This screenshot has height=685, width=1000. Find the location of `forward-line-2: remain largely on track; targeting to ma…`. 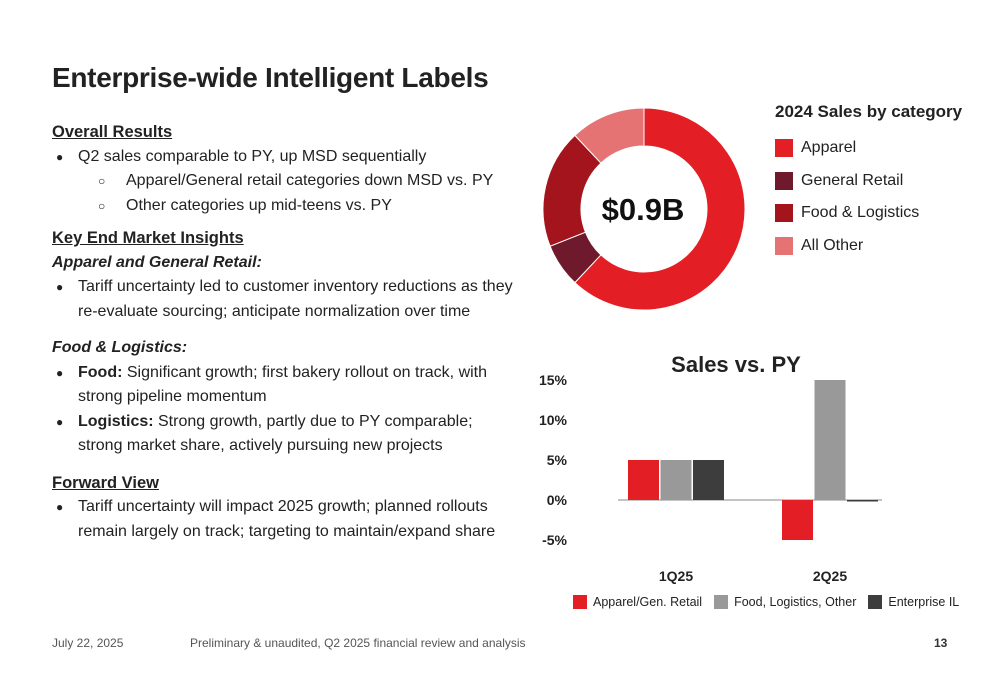

forward-line-2: remain largely on track; targeting to ma… is located at coordinates (287, 531).